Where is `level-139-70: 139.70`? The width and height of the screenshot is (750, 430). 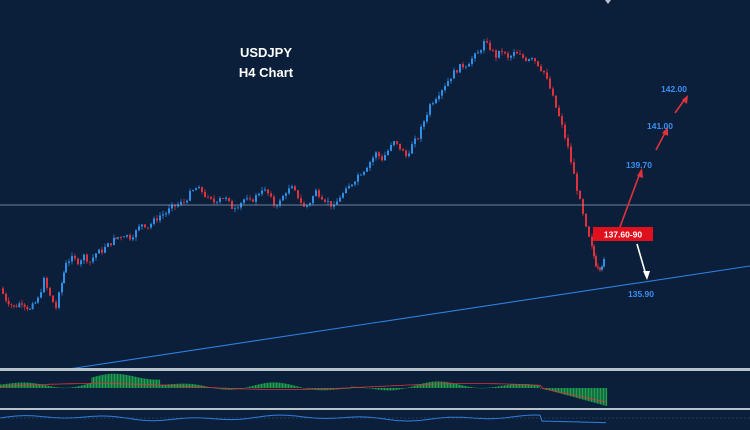 level-139-70: 139.70 is located at coordinates (639, 165).